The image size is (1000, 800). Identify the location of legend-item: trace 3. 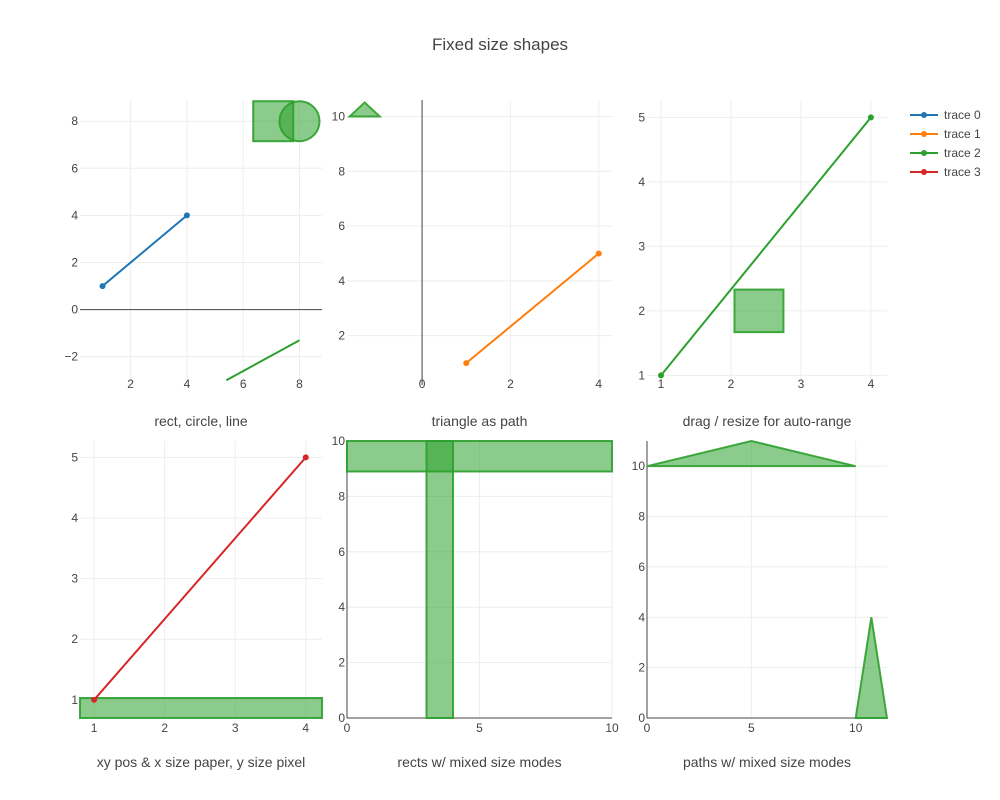
(945, 172).